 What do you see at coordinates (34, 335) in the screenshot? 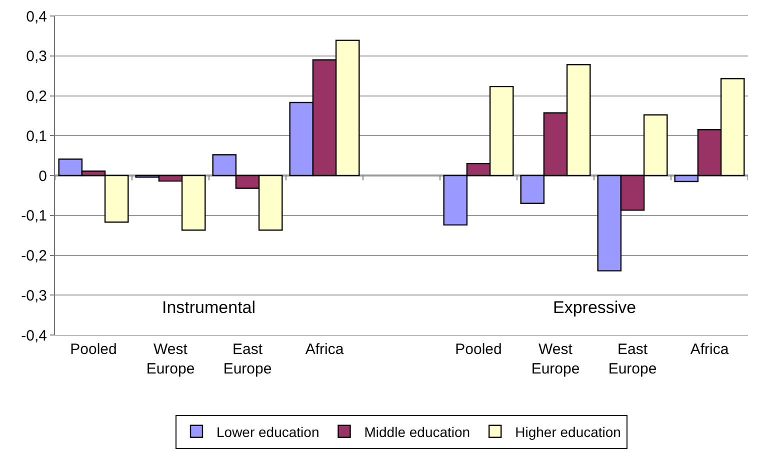
I see `y-tick-label: -0,4` at bounding box center [34, 335].